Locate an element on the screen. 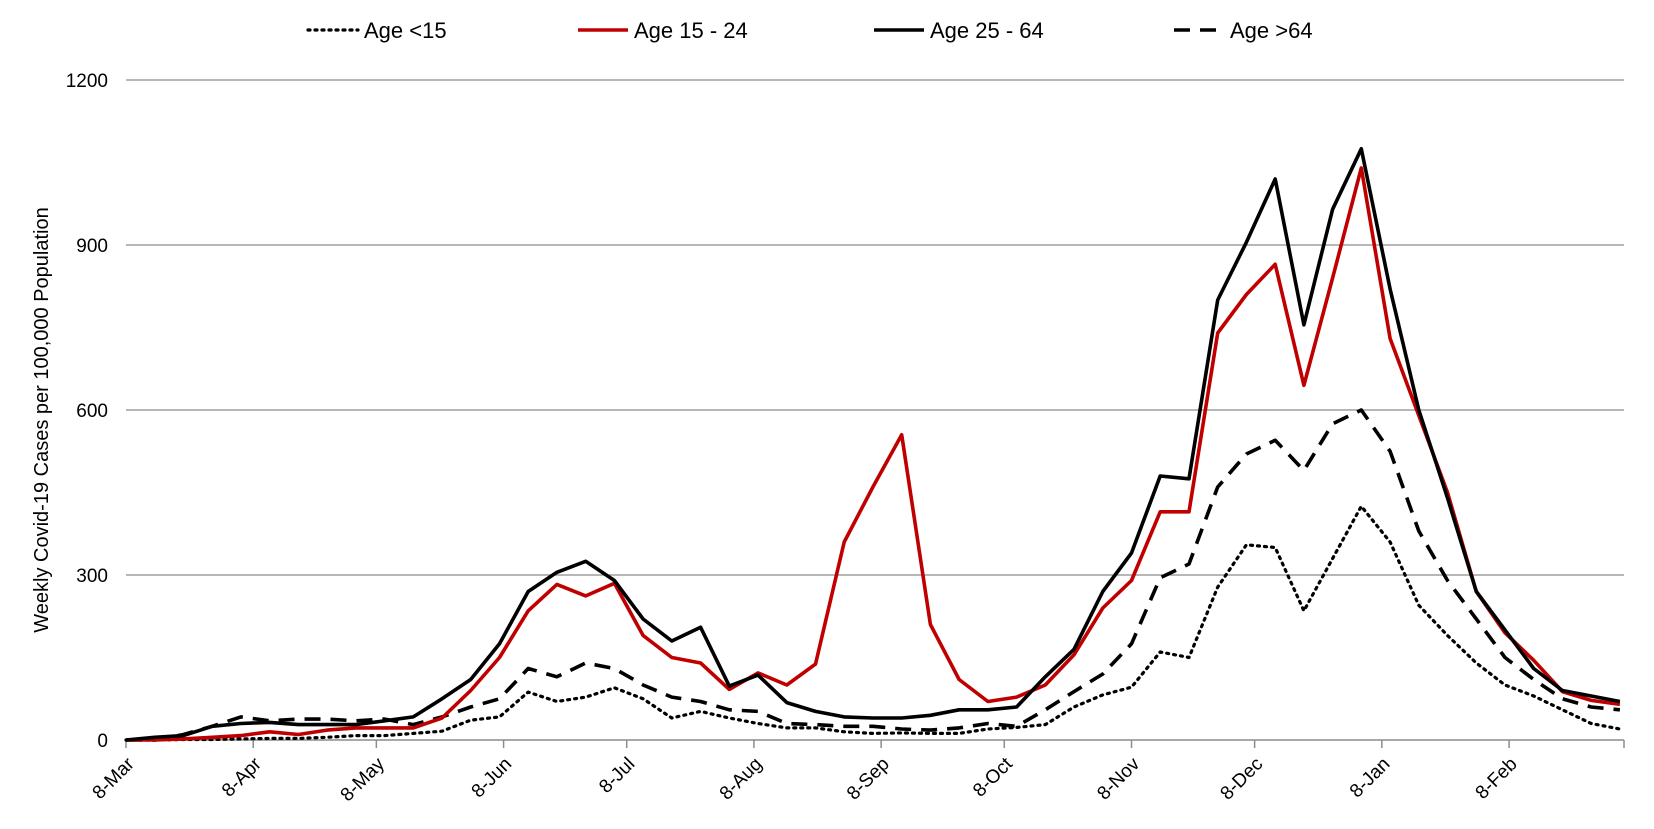  legend-label: Age <15 is located at coordinates (405, 30).